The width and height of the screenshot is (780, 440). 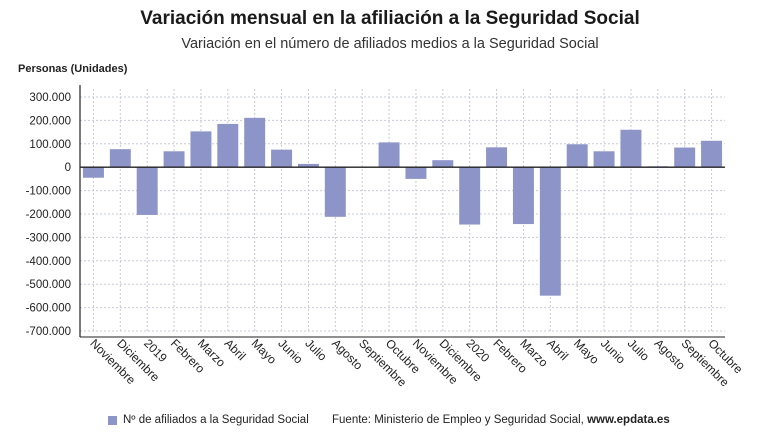 I want to click on y-tick-label: -500.000, so click(x=48, y=285).